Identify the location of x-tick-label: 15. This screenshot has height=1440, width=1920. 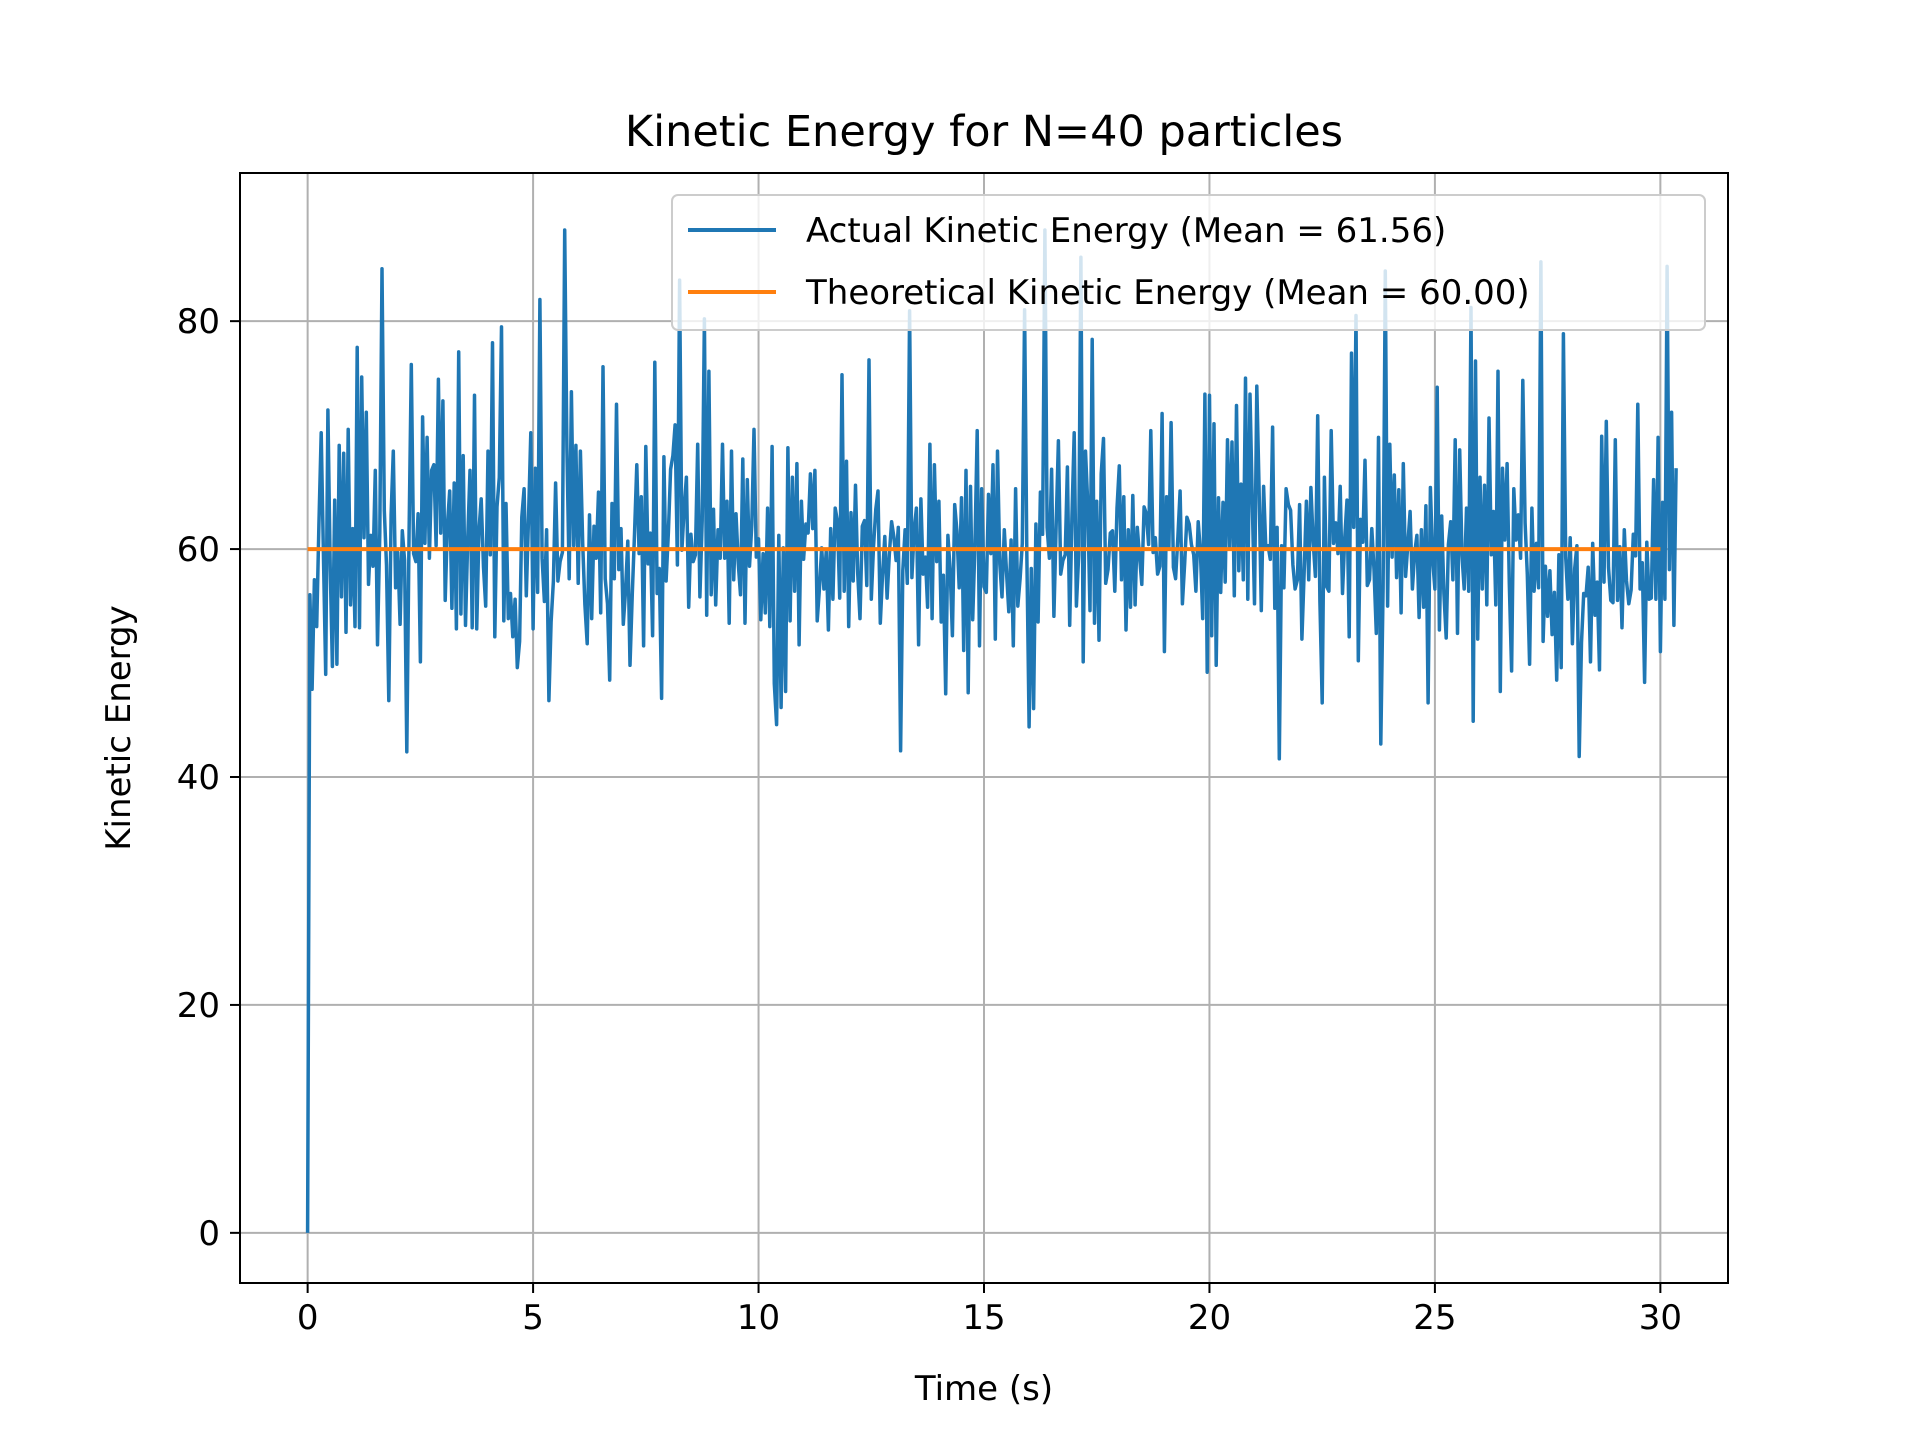
(983, 1318).